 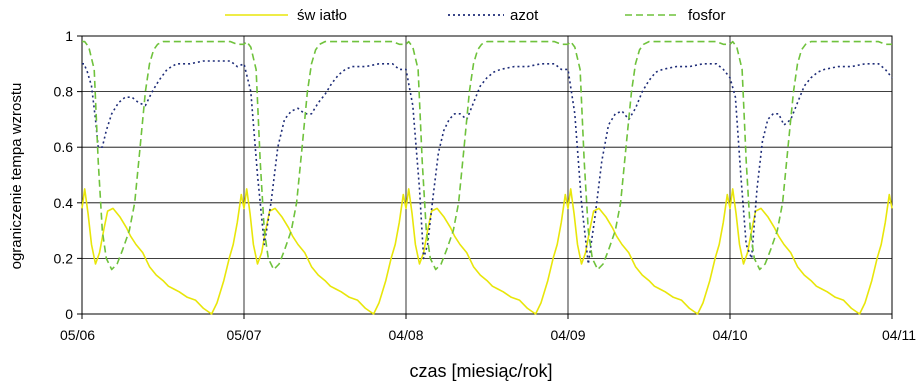 I want to click on x-tick-label: 05/07, so click(x=243, y=335).